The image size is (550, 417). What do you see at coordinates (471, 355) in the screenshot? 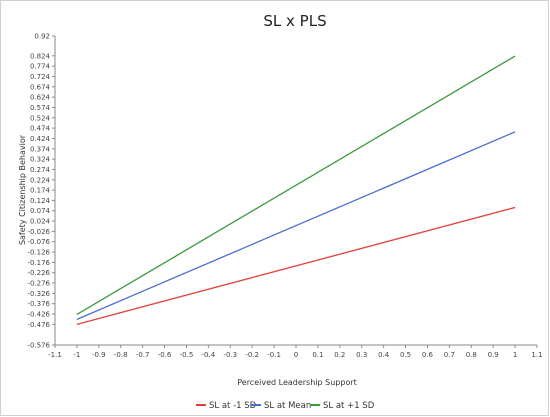
I see `x-tick-label: 0.8` at bounding box center [471, 355].